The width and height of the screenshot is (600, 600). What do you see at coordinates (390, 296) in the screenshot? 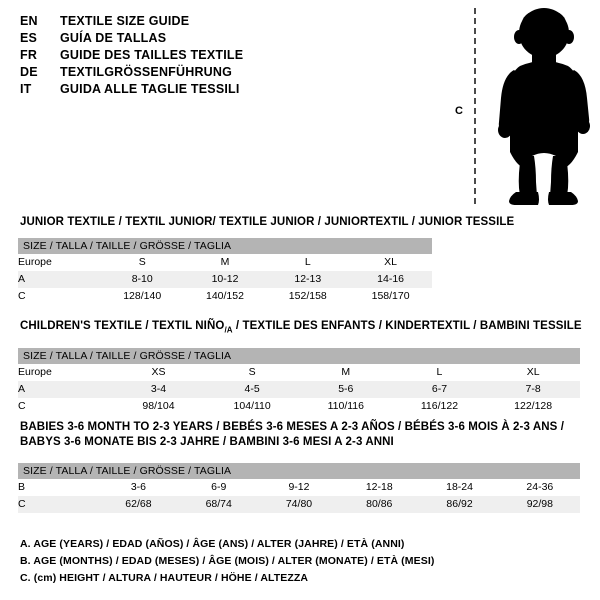
I see `cell-value: 158/170` at bounding box center [390, 296].